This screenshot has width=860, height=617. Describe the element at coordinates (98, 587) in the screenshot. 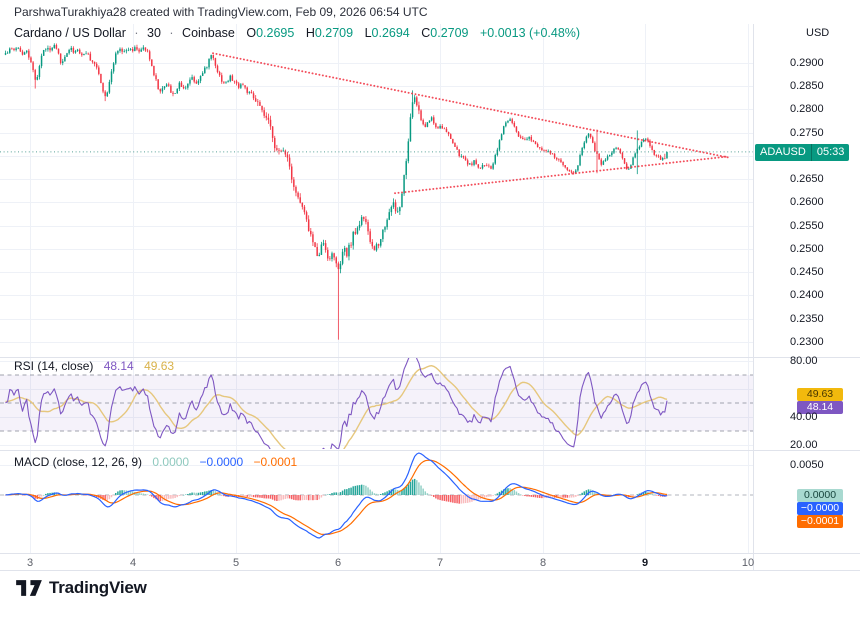

I see `tradingview-brand: TradingView` at that location.